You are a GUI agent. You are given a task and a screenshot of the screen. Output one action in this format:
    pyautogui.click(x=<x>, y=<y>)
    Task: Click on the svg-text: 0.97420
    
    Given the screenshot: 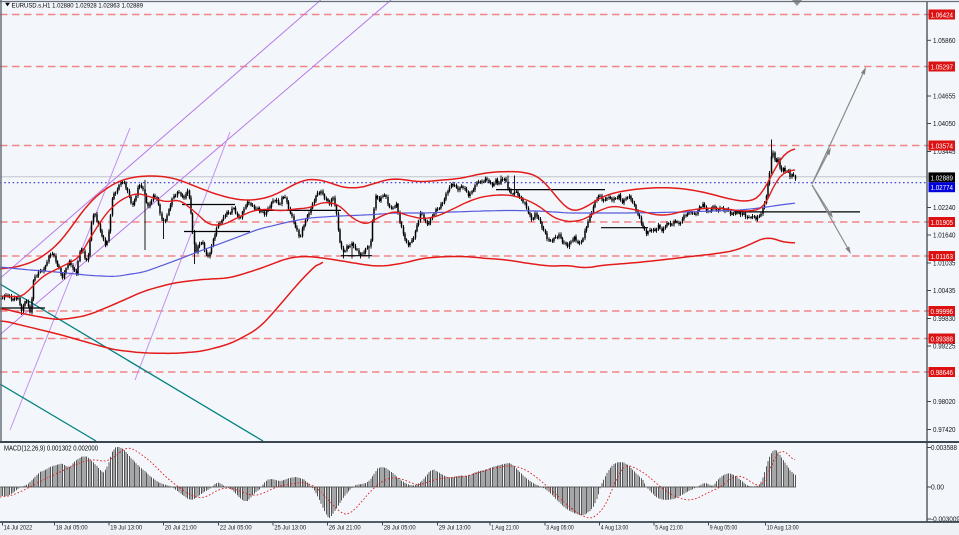 What is the action you would take?
    pyautogui.click(x=944, y=430)
    